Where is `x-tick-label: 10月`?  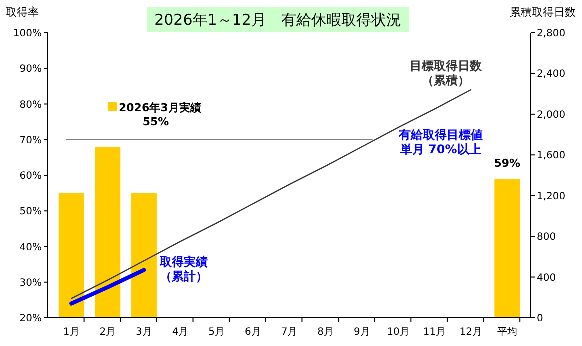
x-tick-label: 10月 is located at coordinates (398, 332).